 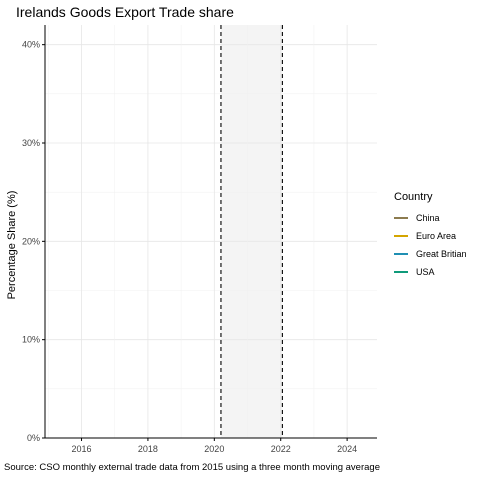 I want to click on y-tick-label: 30%, so click(x=31, y=143).